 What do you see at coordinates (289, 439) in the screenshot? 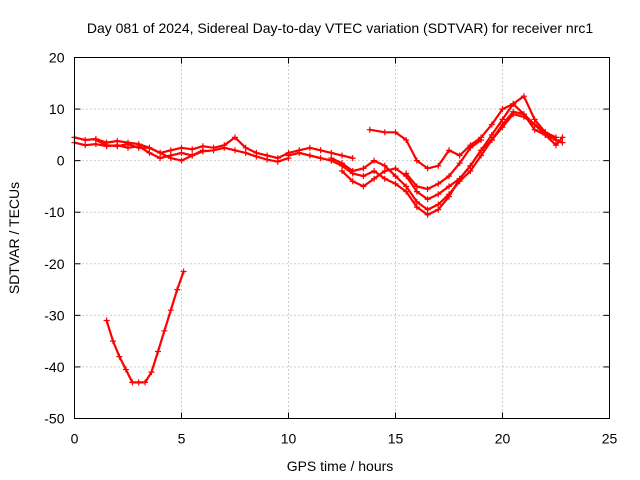
I see `x-tick-label: 10` at bounding box center [289, 439].